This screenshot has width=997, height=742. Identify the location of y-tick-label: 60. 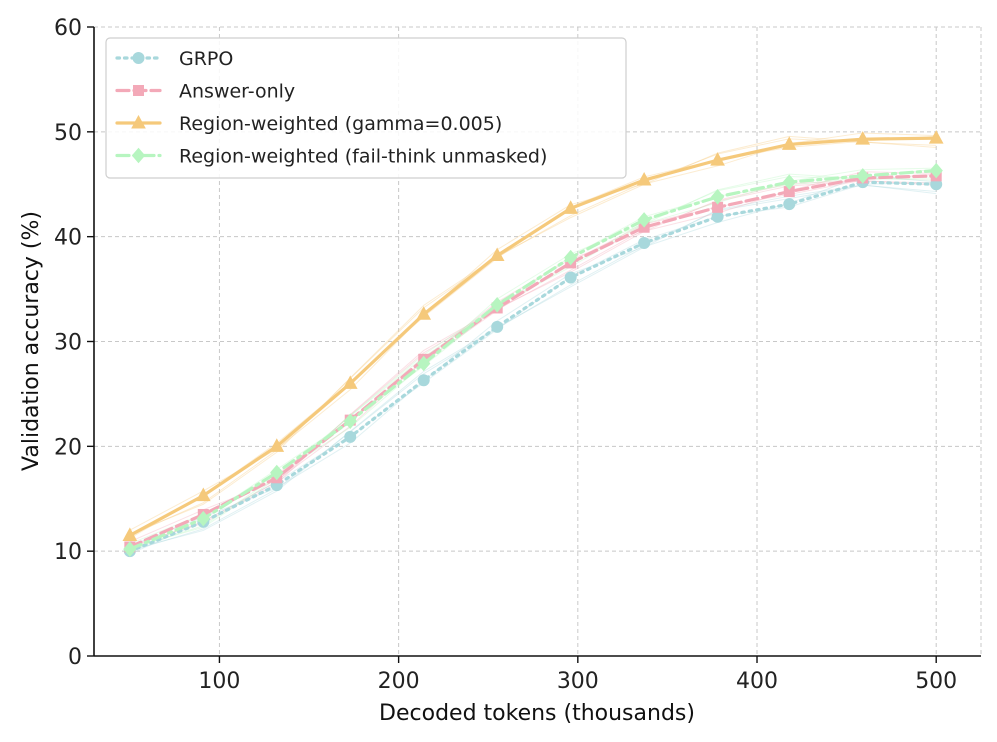
(68, 28).